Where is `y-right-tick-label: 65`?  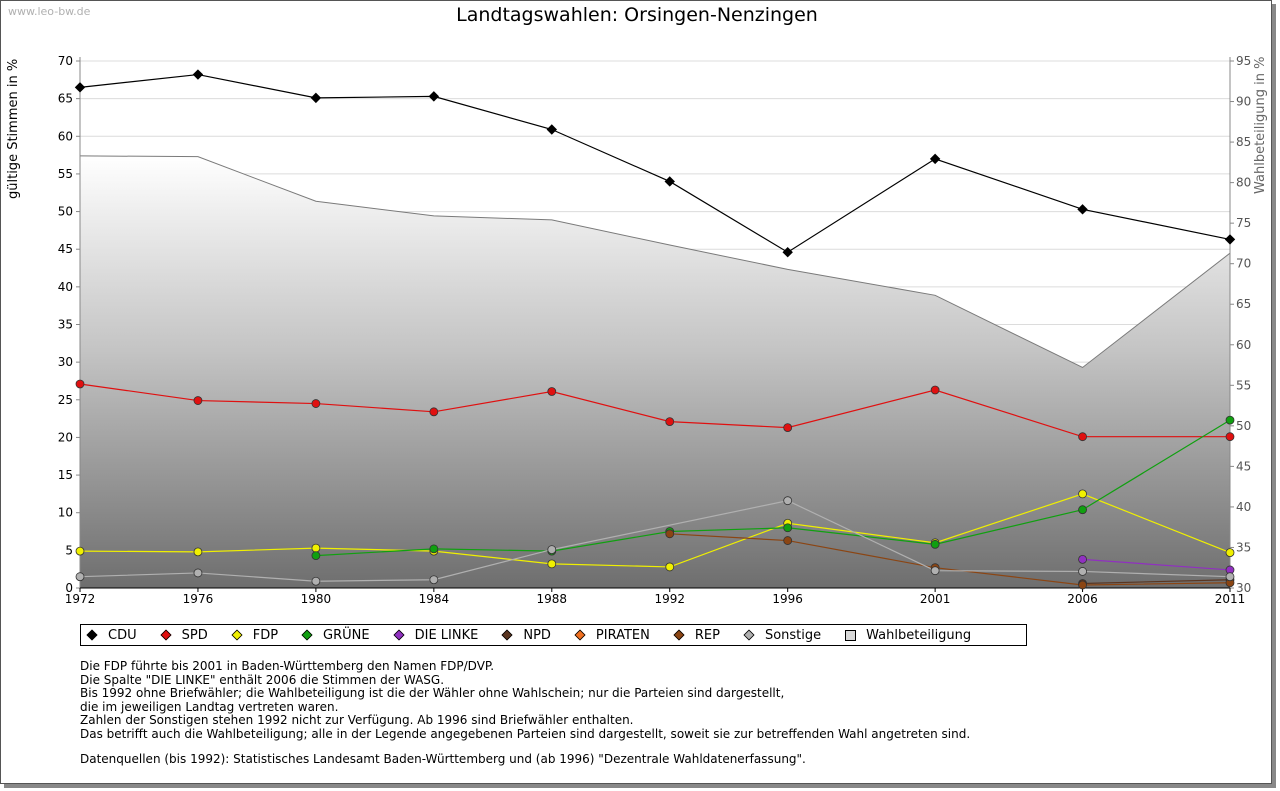
y-right-tick-label: 65 is located at coordinates (1243, 304).